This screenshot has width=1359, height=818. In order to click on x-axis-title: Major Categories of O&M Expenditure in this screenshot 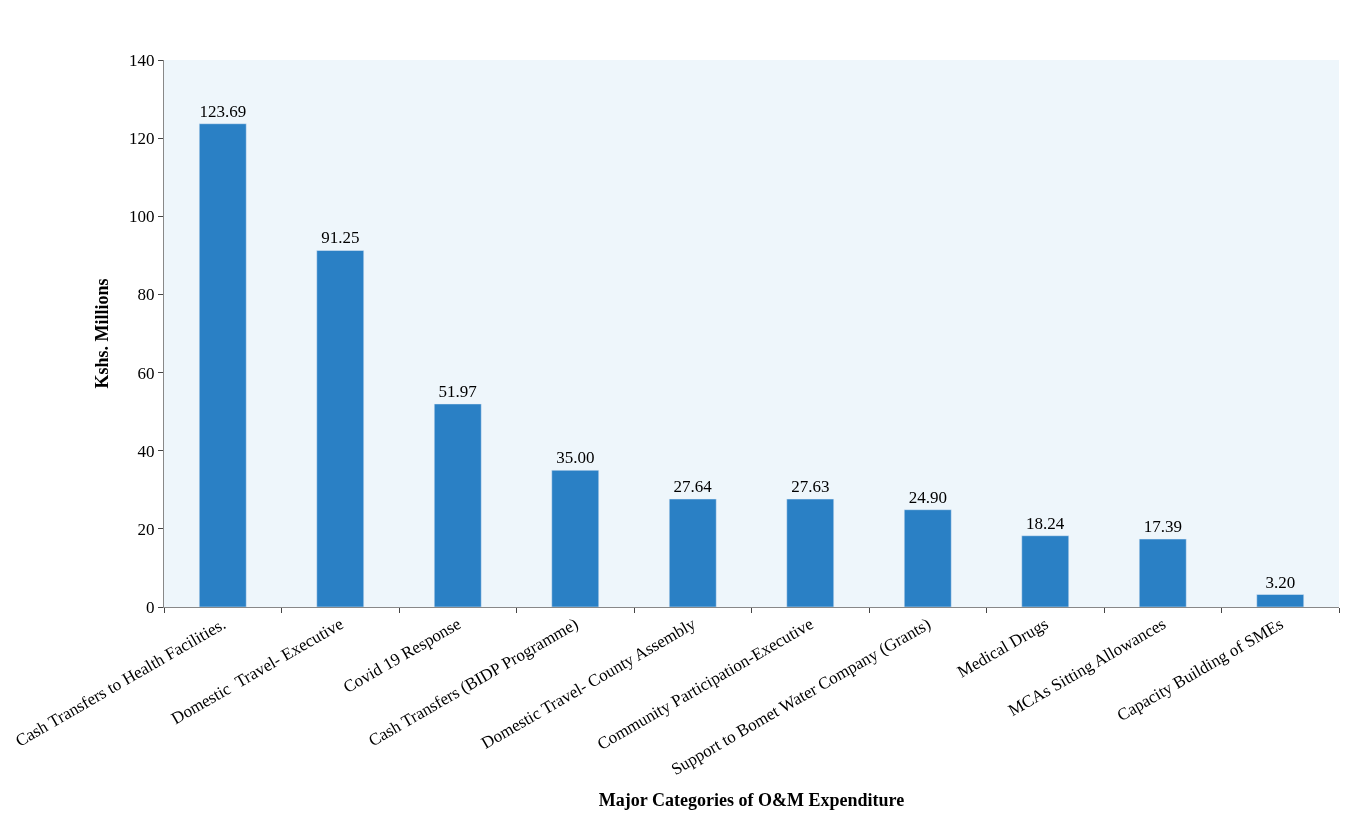, I will do `click(751, 799)`.